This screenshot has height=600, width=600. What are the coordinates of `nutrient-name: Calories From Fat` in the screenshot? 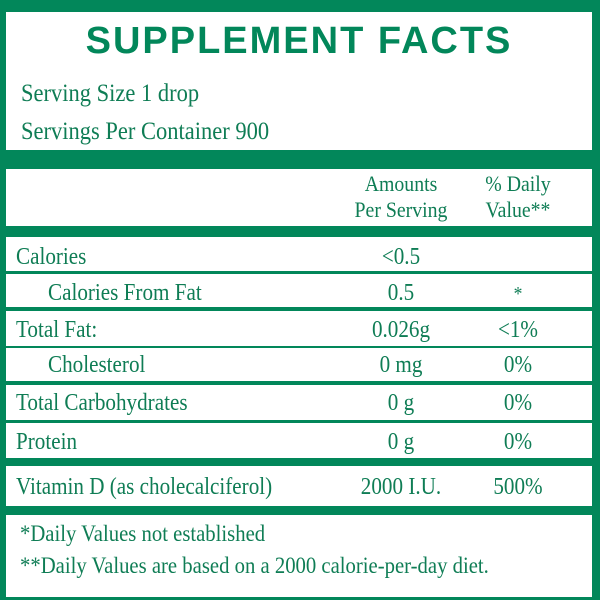 It's located at (125, 293).